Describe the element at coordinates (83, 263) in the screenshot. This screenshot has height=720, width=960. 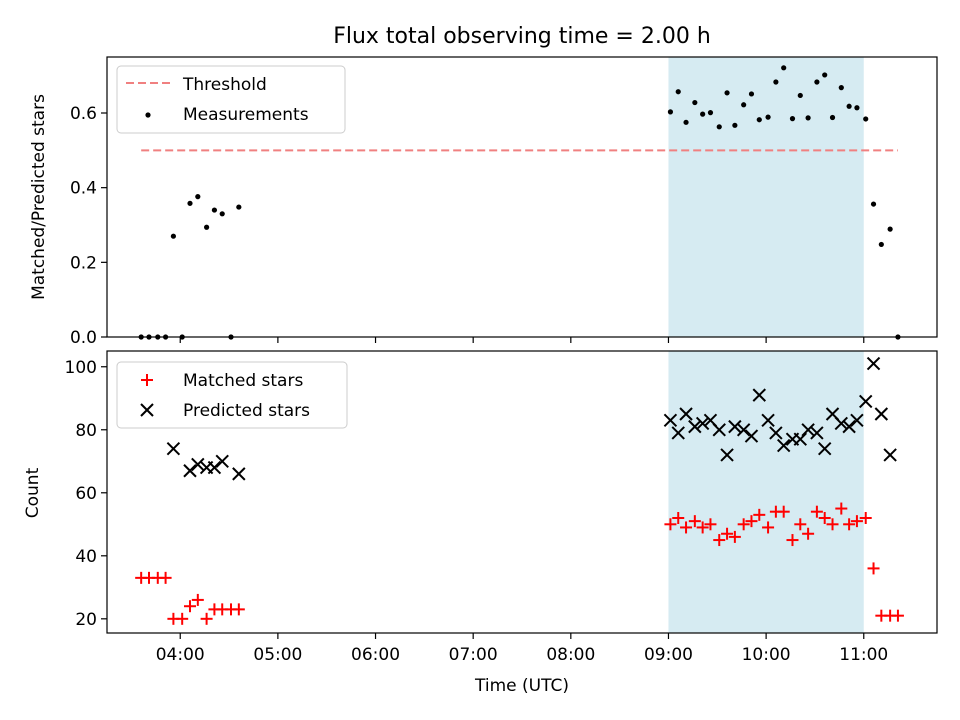
I see `y-tick-label: 0.2` at that location.